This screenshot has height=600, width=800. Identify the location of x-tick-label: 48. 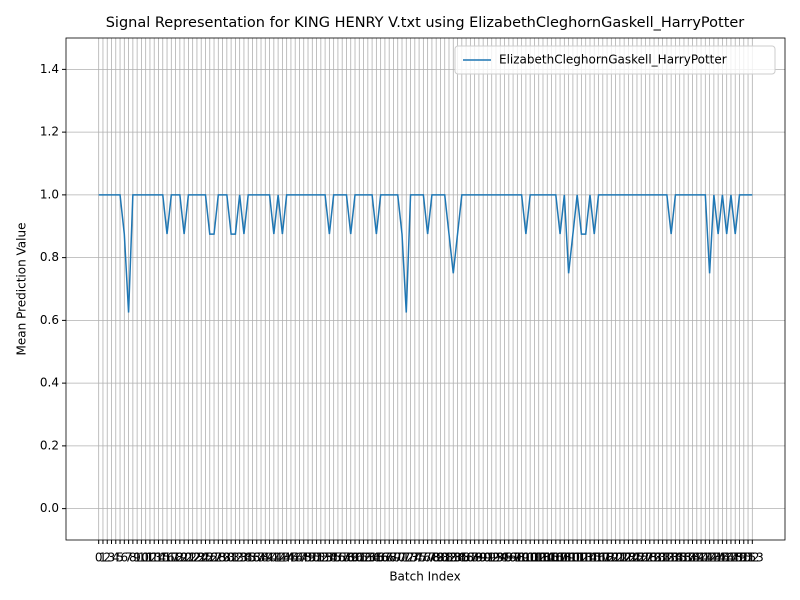
(303, 558).